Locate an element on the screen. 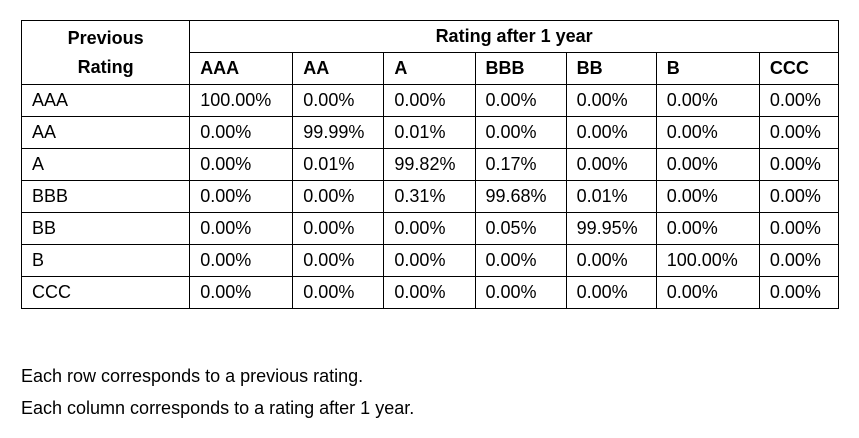 Image resolution: width=859 pixels, height=438 pixels. column-header-bb: BB is located at coordinates (611, 68).